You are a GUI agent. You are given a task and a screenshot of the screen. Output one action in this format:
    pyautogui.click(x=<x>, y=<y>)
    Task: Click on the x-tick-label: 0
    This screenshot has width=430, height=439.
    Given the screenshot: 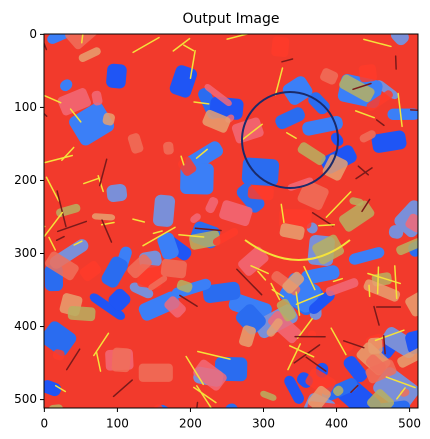 What is the action you would take?
    pyautogui.click(x=45, y=424)
    